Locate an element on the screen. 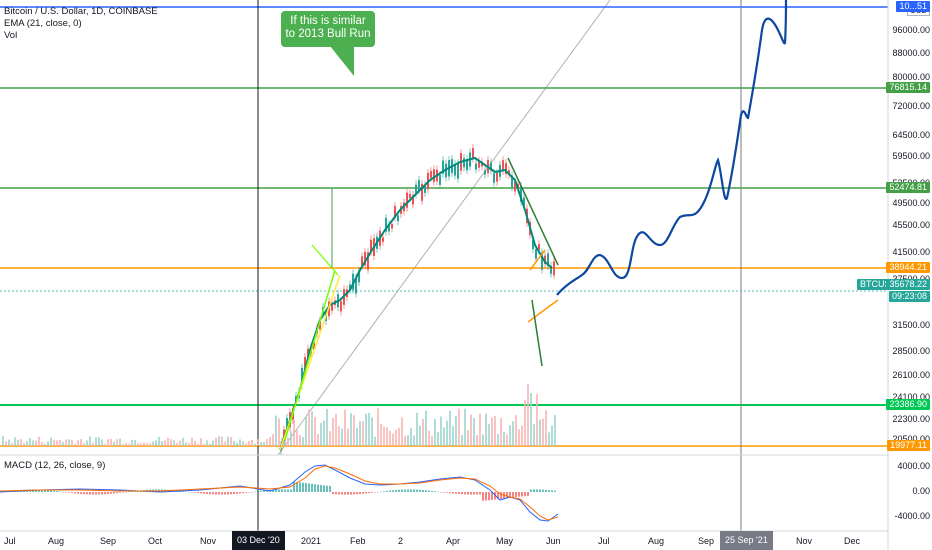  time-label: Apr is located at coordinates (453, 541).